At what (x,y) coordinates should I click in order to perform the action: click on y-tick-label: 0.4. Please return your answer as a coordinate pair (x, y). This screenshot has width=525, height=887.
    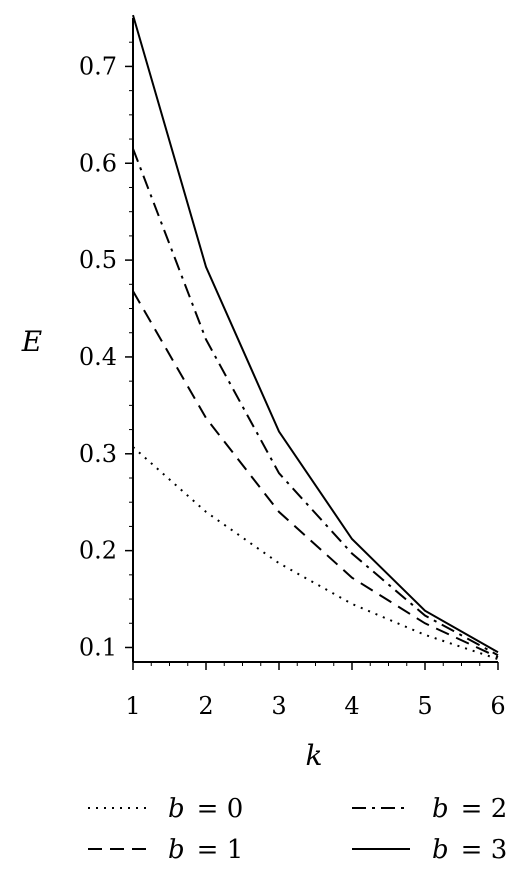
    Looking at the image, I should click on (98, 357).